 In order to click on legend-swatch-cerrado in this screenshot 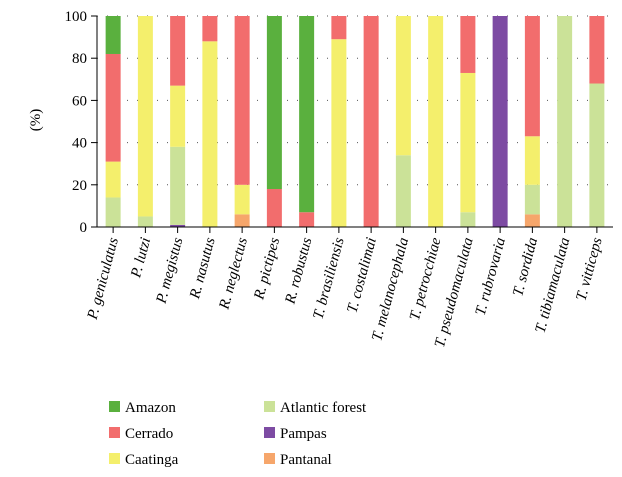, I will do `click(114, 432)`.